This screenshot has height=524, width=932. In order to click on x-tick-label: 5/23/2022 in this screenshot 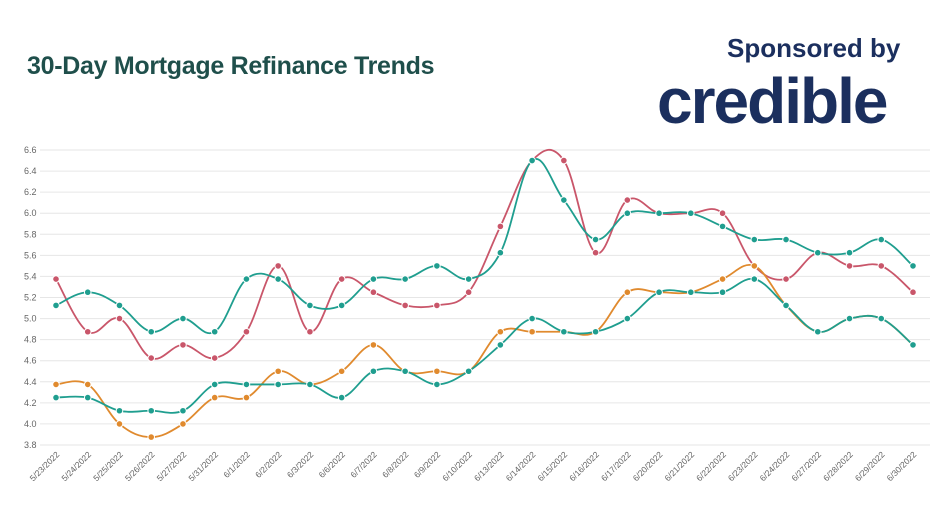, I will do `click(45, 466)`.